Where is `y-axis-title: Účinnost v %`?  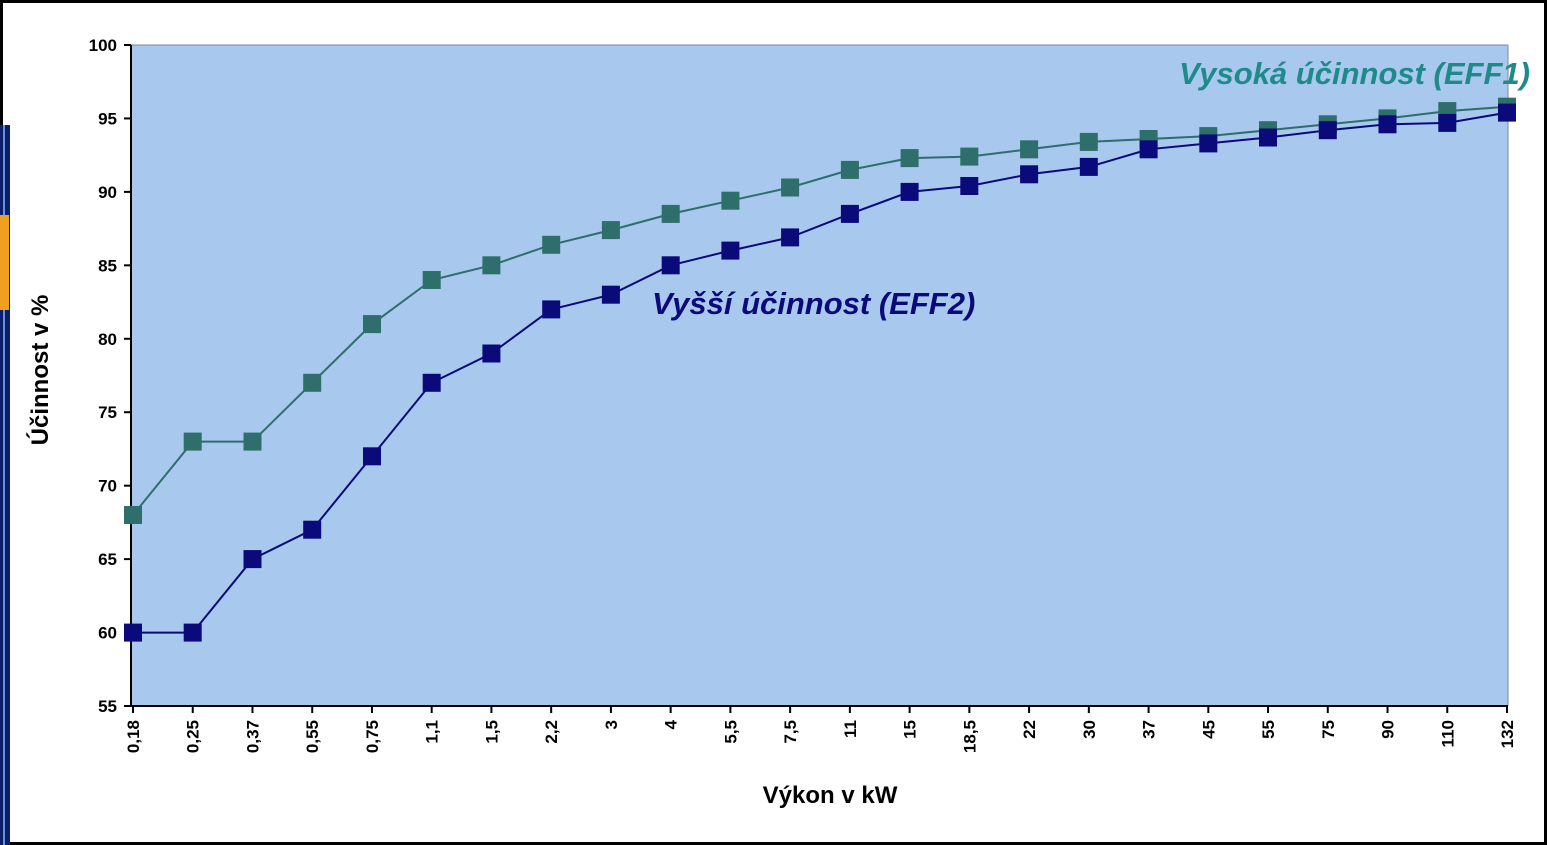 y-axis-title: Účinnost v % is located at coordinates (40, 370).